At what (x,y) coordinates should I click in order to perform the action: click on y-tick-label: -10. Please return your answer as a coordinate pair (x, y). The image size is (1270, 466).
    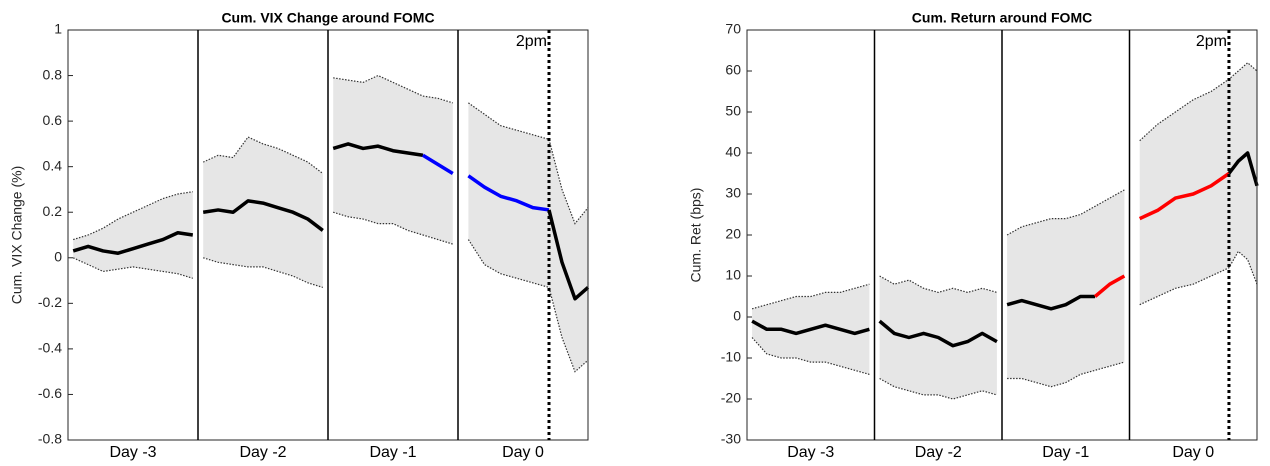
    Looking at the image, I should click on (731, 357).